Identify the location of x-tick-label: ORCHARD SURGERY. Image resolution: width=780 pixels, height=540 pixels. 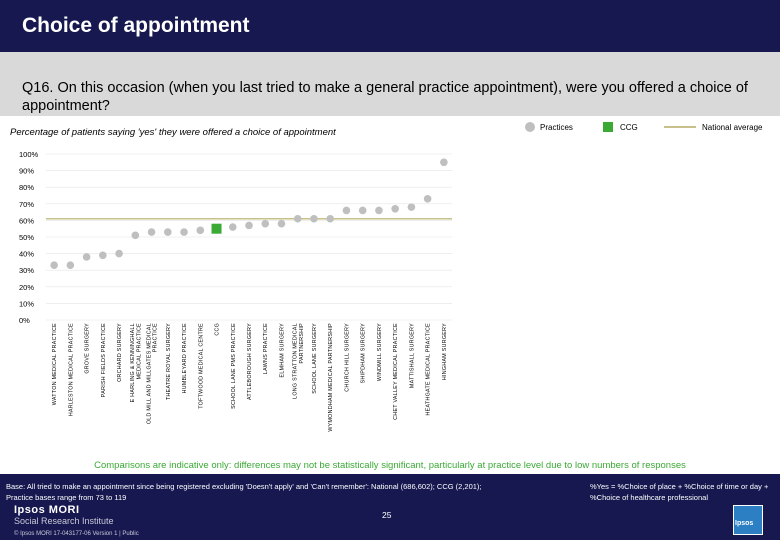
(120, 352).